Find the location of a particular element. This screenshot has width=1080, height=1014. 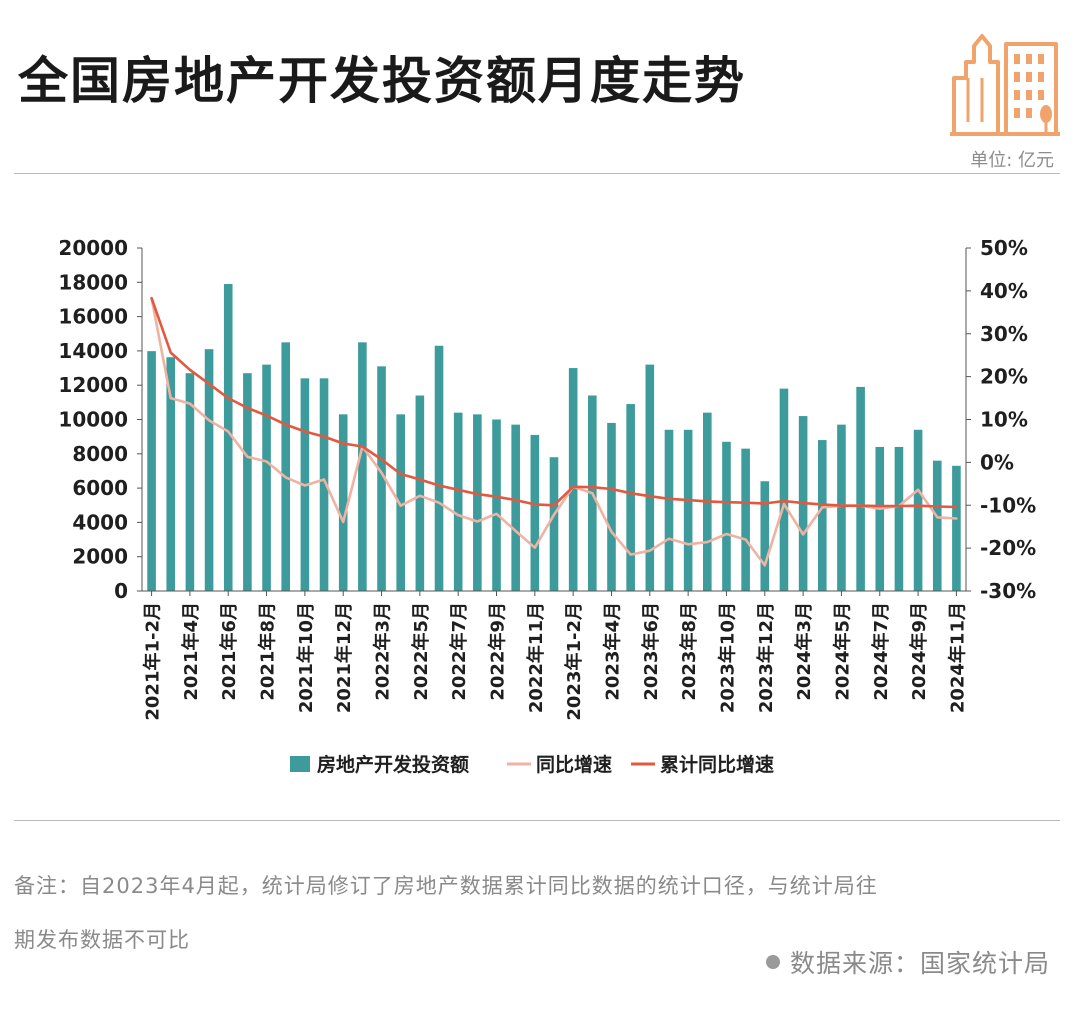

y-left-tick-label: 0 is located at coordinates (121, 591).